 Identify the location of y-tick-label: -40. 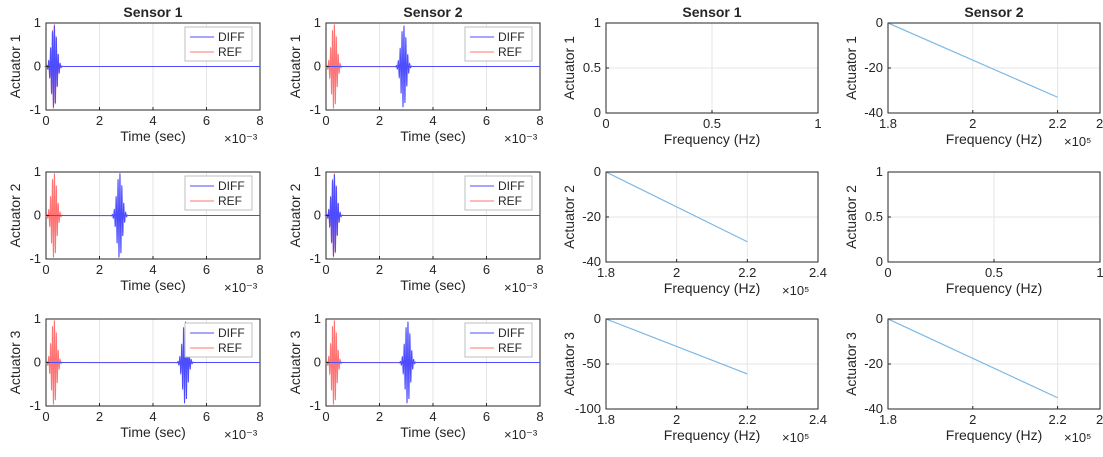
(591, 261).